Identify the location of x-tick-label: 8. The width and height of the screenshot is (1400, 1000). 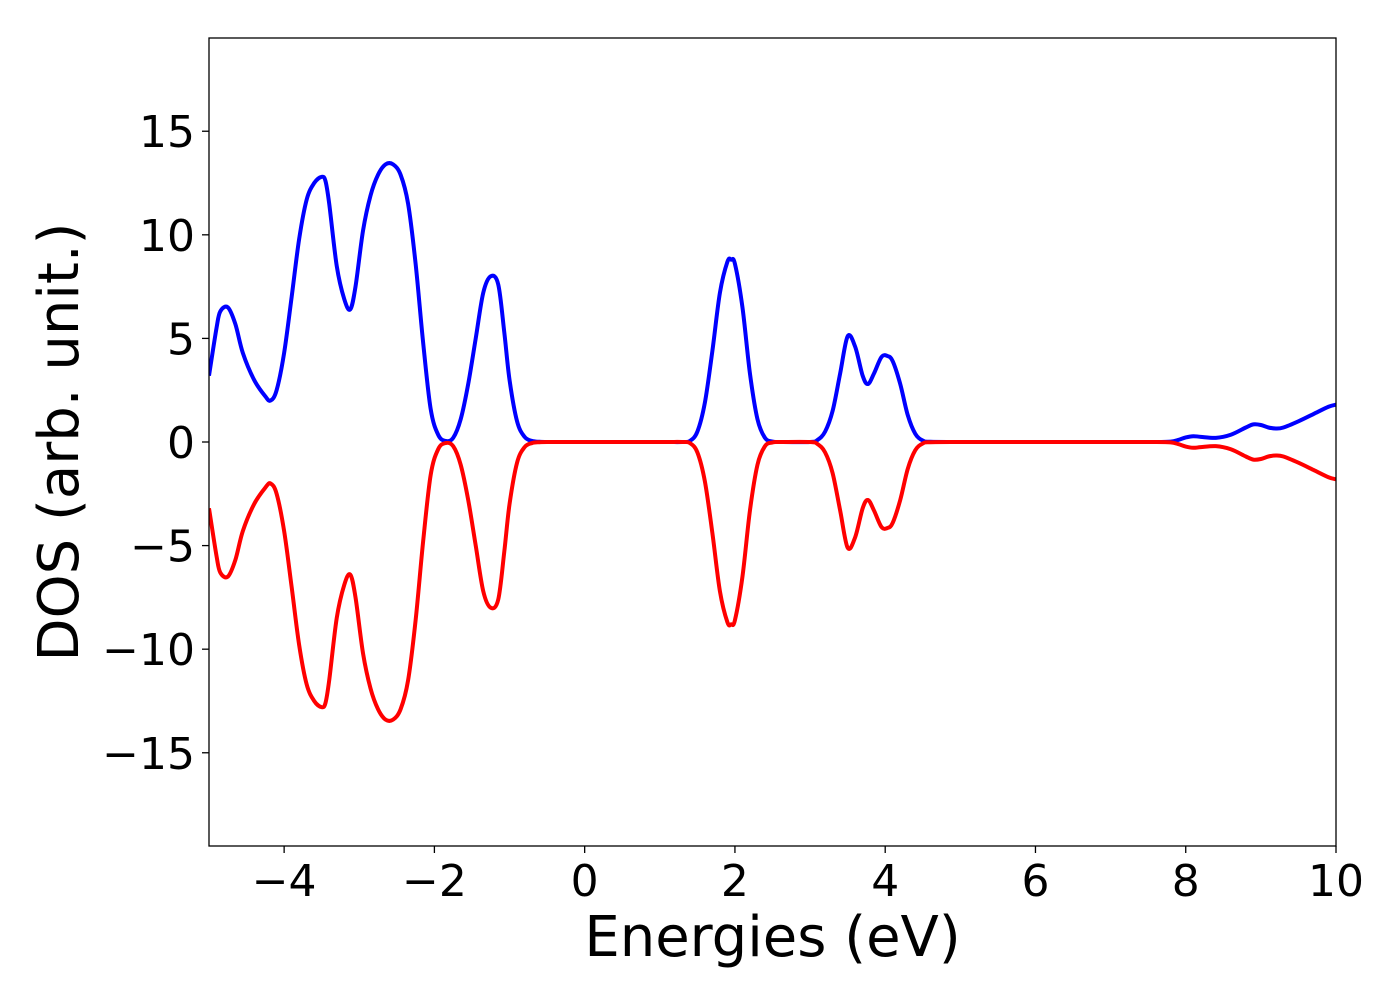
(1186, 881).